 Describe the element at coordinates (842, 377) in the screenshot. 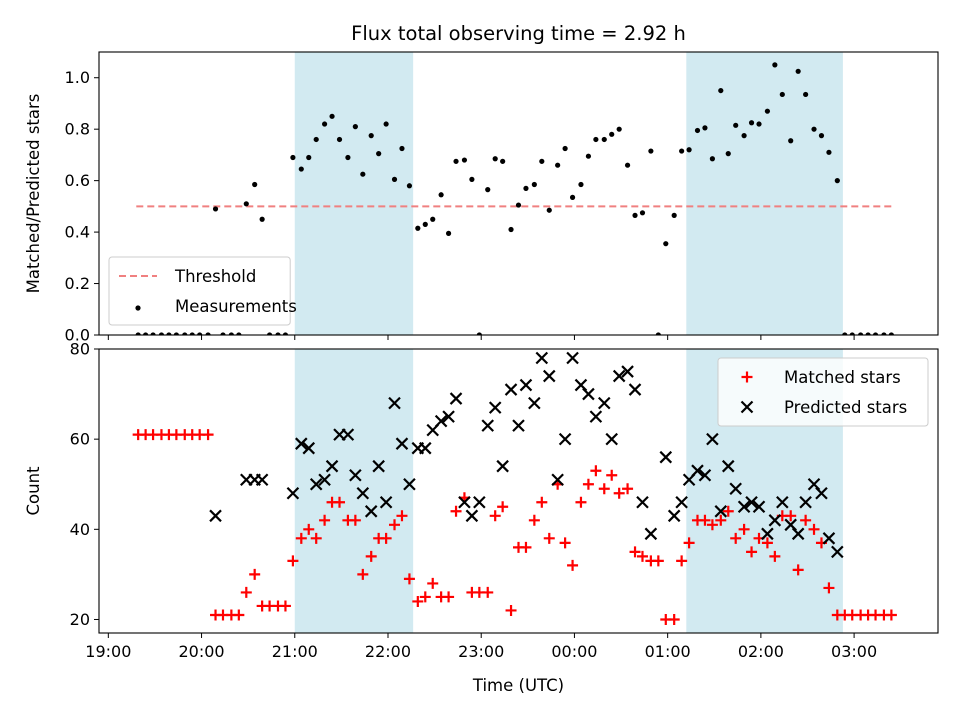

I see `bottom-legend-matched-starslabel: Matched stars` at that location.